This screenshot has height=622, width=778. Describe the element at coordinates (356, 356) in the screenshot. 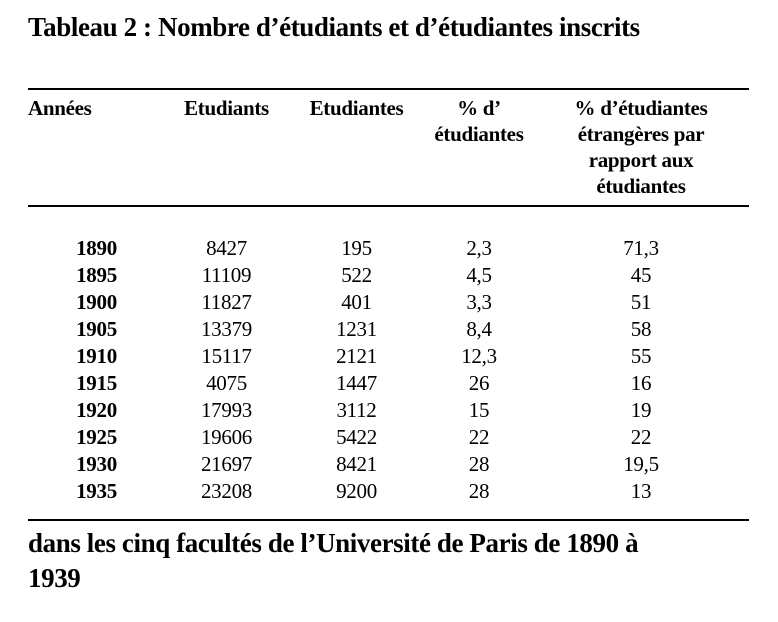

I see `value-cell: 2121` at that location.